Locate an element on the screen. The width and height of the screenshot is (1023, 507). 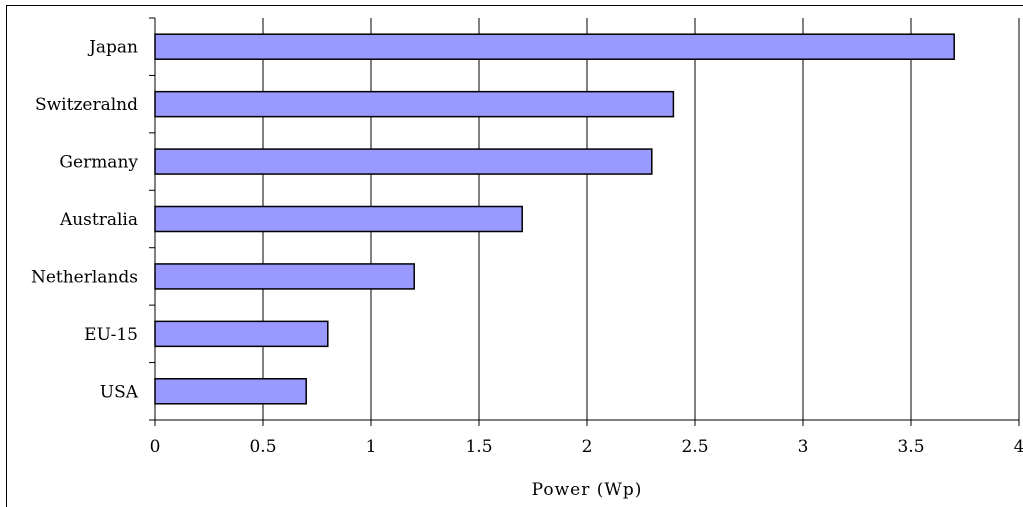
x-tick-label: 3 is located at coordinates (803, 447).